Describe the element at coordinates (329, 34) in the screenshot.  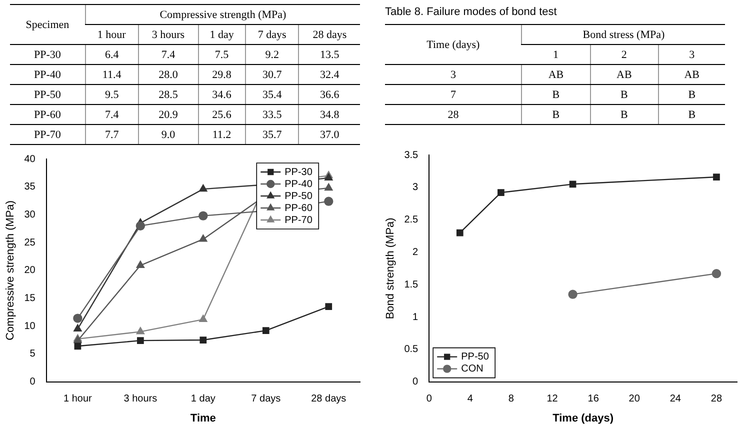
I see `category-label: 28 days` at that location.